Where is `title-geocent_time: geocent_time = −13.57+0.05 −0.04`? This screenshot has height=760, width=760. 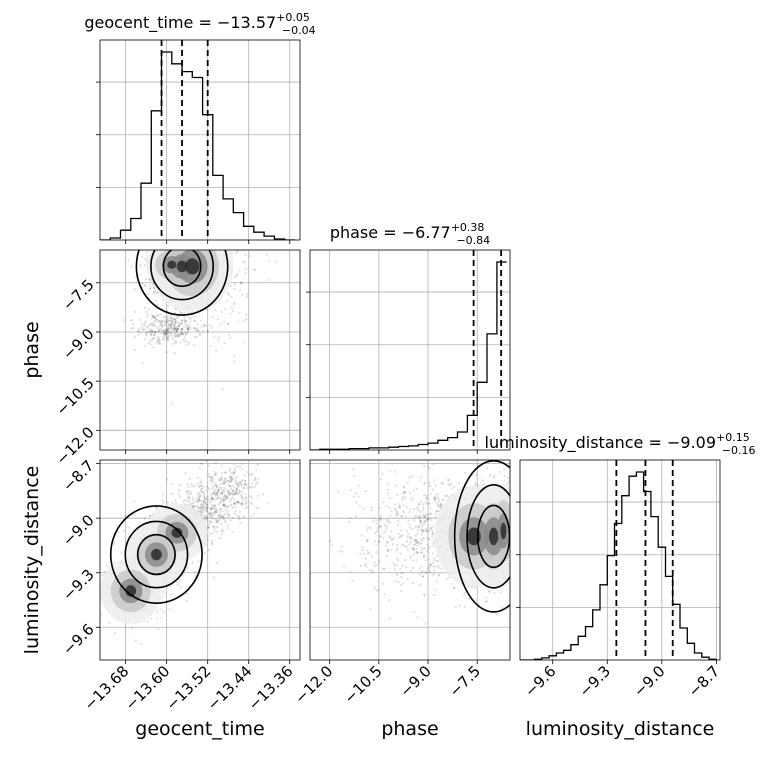 title-geocent_time: geocent_time = −13.57+0.05 −0.04 is located at coordinates (199, 24).